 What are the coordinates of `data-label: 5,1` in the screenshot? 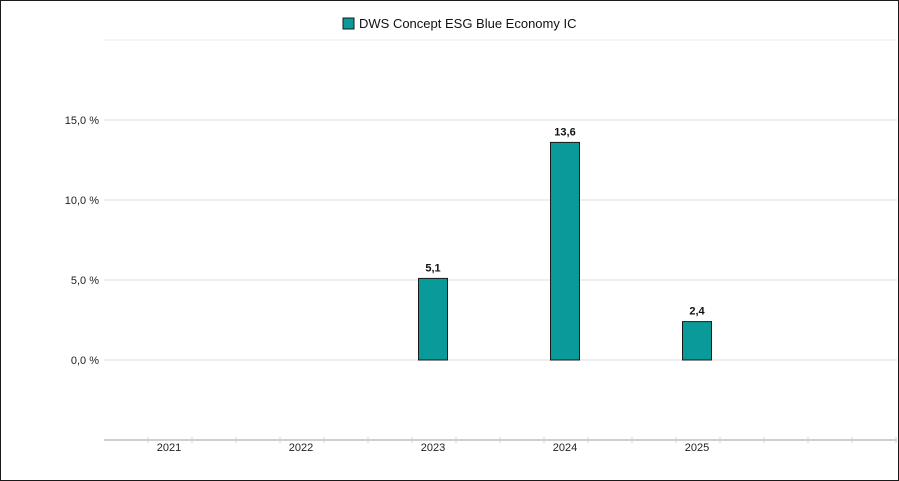 It's located at (432, 268).